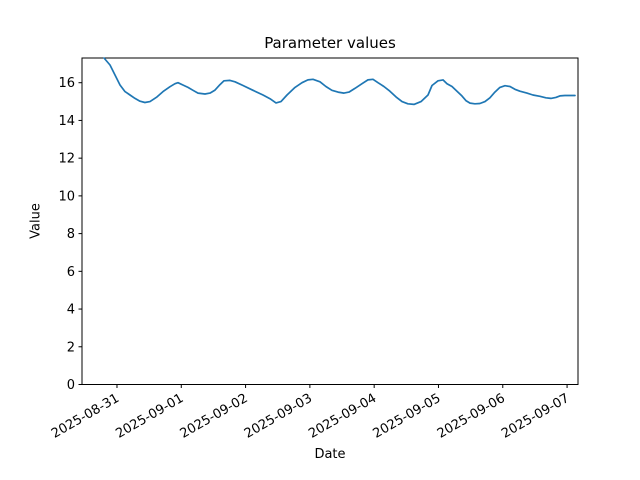 This screenshot has height=480, width=640. I want to click on x-tick-label: 2025-09-05, so click(407, 416).